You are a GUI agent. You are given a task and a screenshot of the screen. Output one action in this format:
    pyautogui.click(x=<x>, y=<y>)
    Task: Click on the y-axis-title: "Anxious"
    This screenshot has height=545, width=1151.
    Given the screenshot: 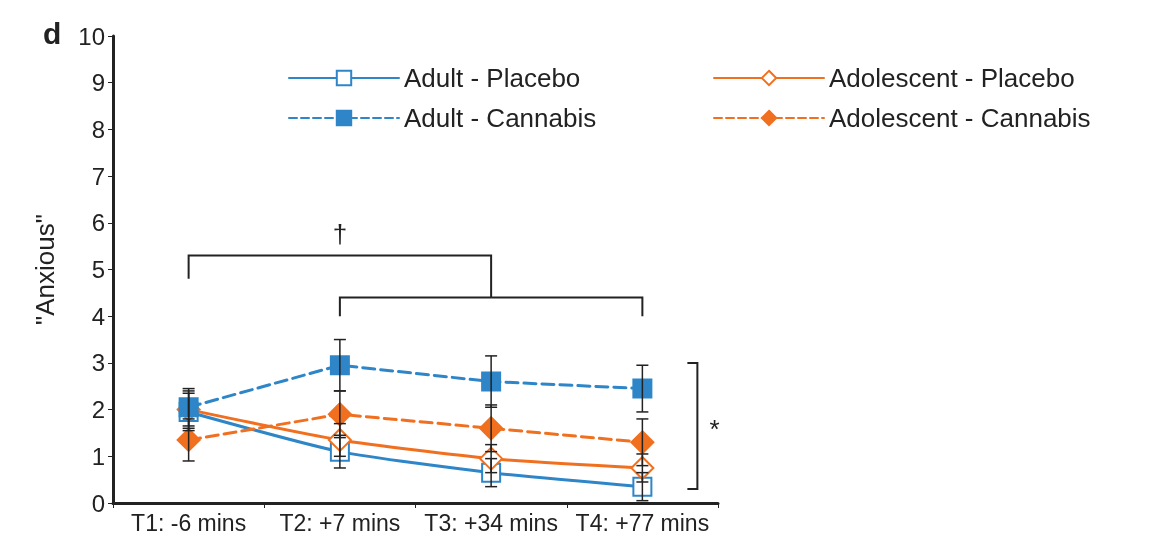 What is the action you would take?
    pyautogui.click(x=45, y=269)
    